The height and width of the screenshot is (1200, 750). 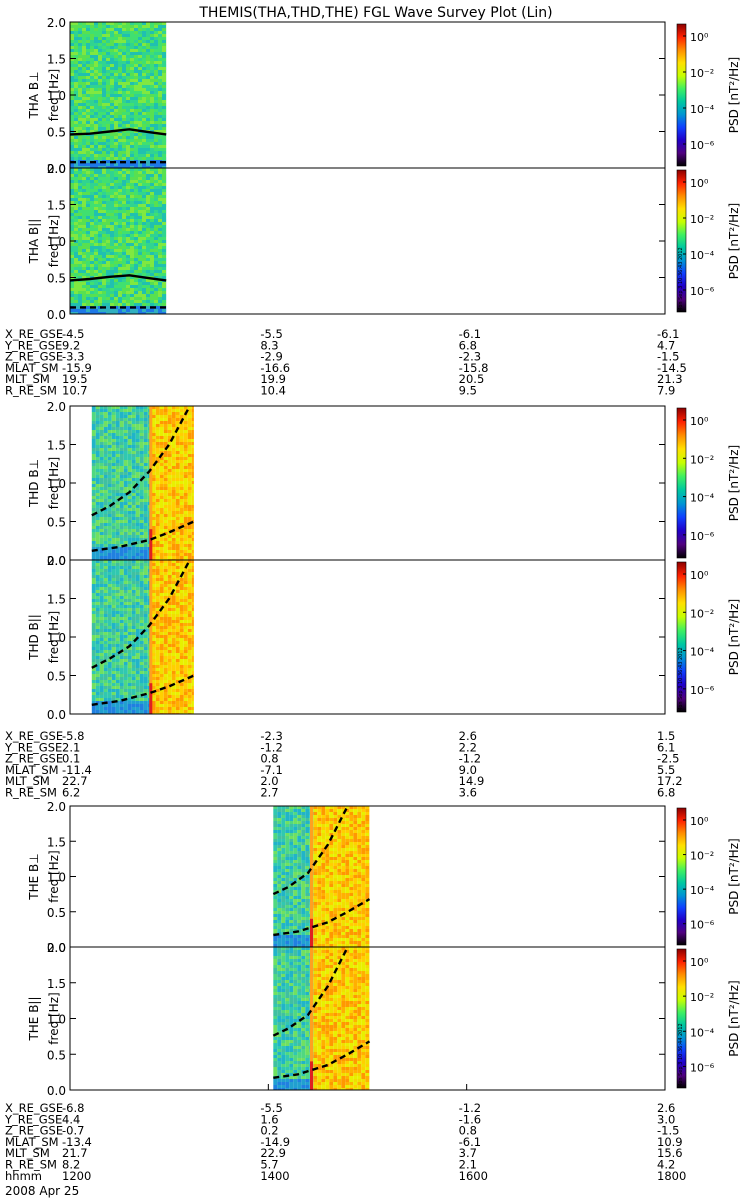 What do you see at coordinates (118, 241) in the screenshot?
I see `spectrogram-tha` at bounding box center [118, 241].